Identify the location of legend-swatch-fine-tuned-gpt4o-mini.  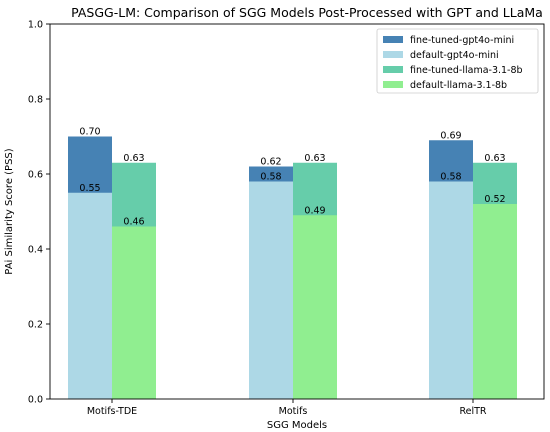
(393, 39).